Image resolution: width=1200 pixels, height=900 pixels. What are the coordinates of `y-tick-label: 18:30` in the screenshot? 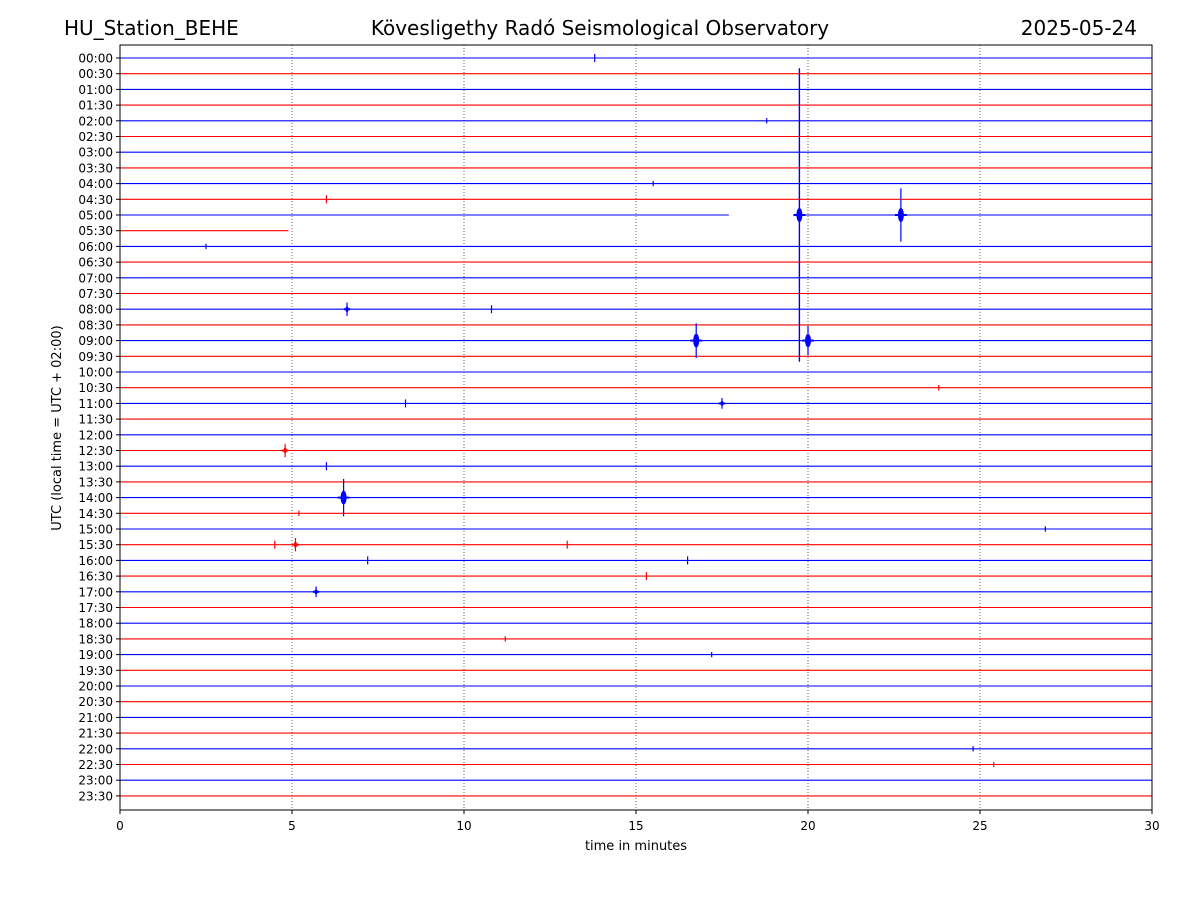 It's located at (95, 639).